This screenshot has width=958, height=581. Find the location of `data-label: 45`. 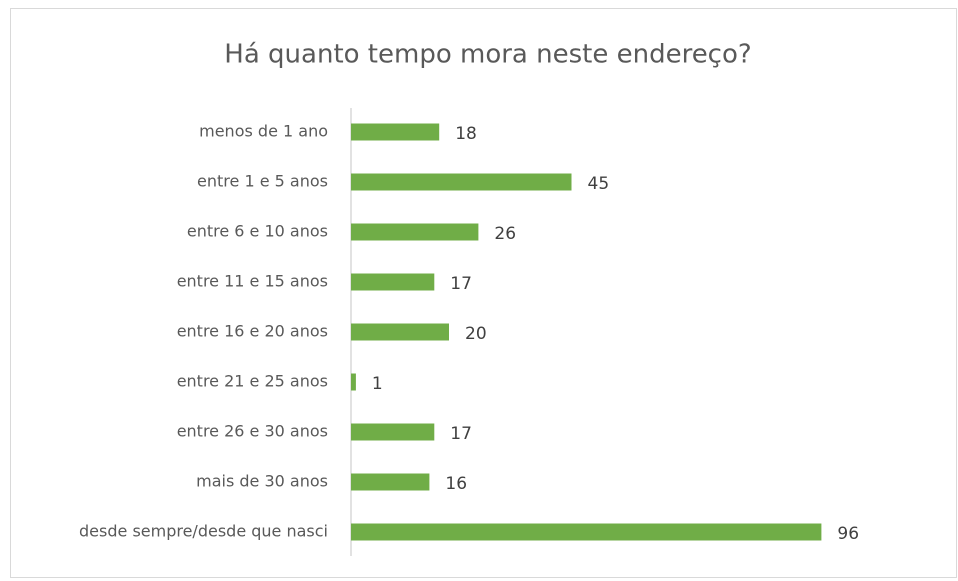

data-label: 45 is located at coordinates (599, 184).